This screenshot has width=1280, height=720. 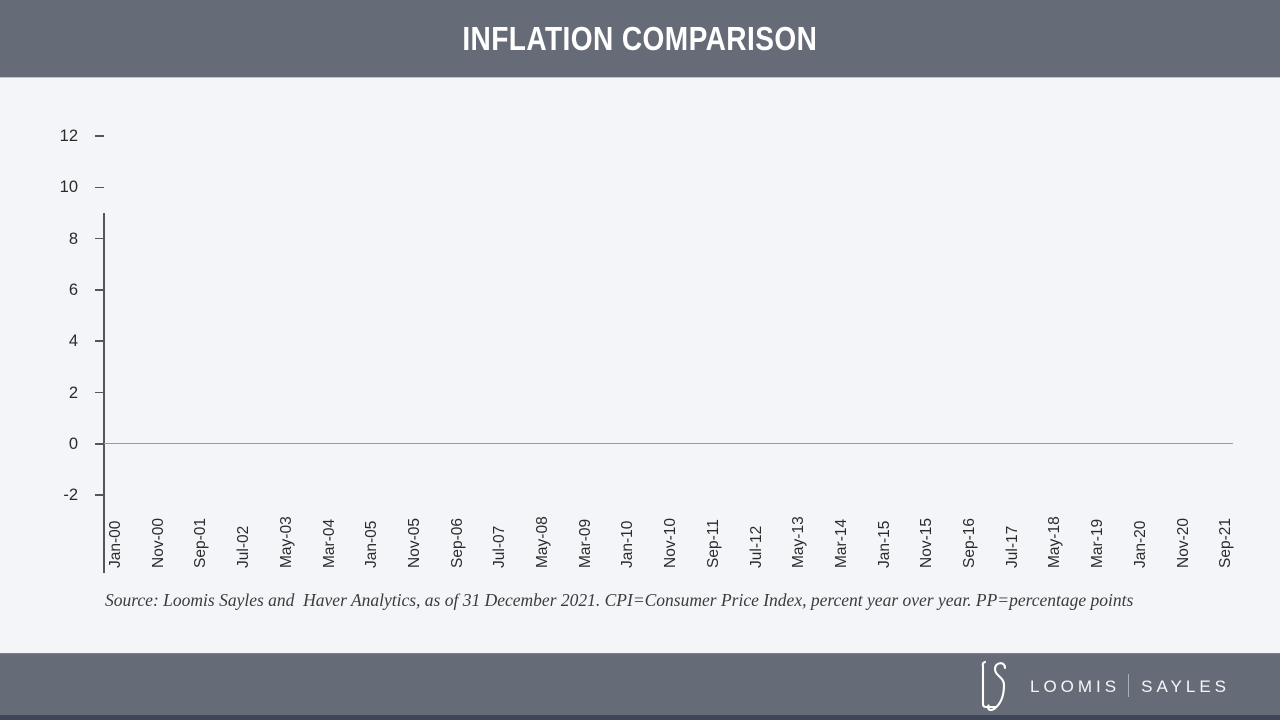 What do you see at coordinates (1055, 542) in the screenshot?
I see `x-axis-label: May-18` at bounding box center [1055, 542].